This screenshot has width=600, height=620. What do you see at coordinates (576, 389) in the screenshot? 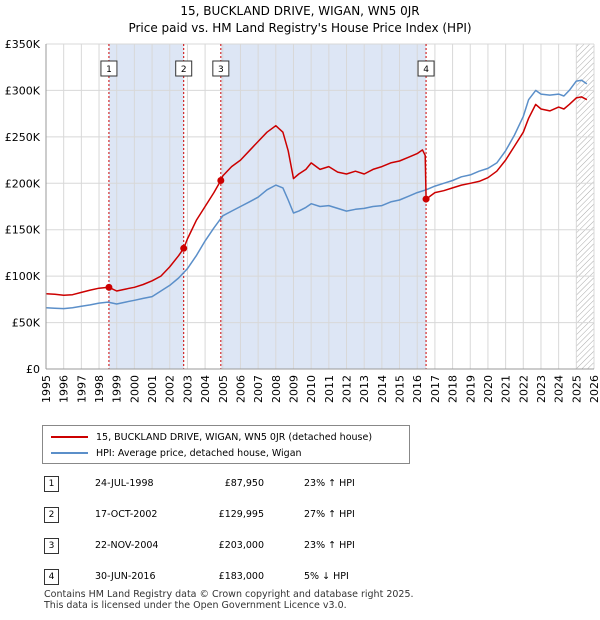
I see `x-tick-label: 2025` at bounding box center [576, 389].